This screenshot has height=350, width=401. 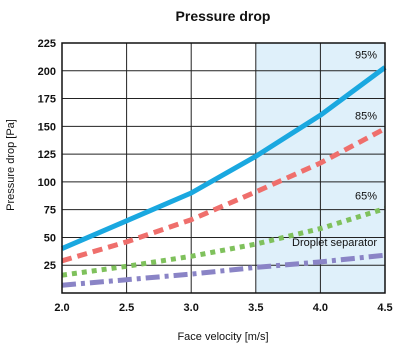 I want to click on x-tick-label: 2.0, so click(x=61, y=308).